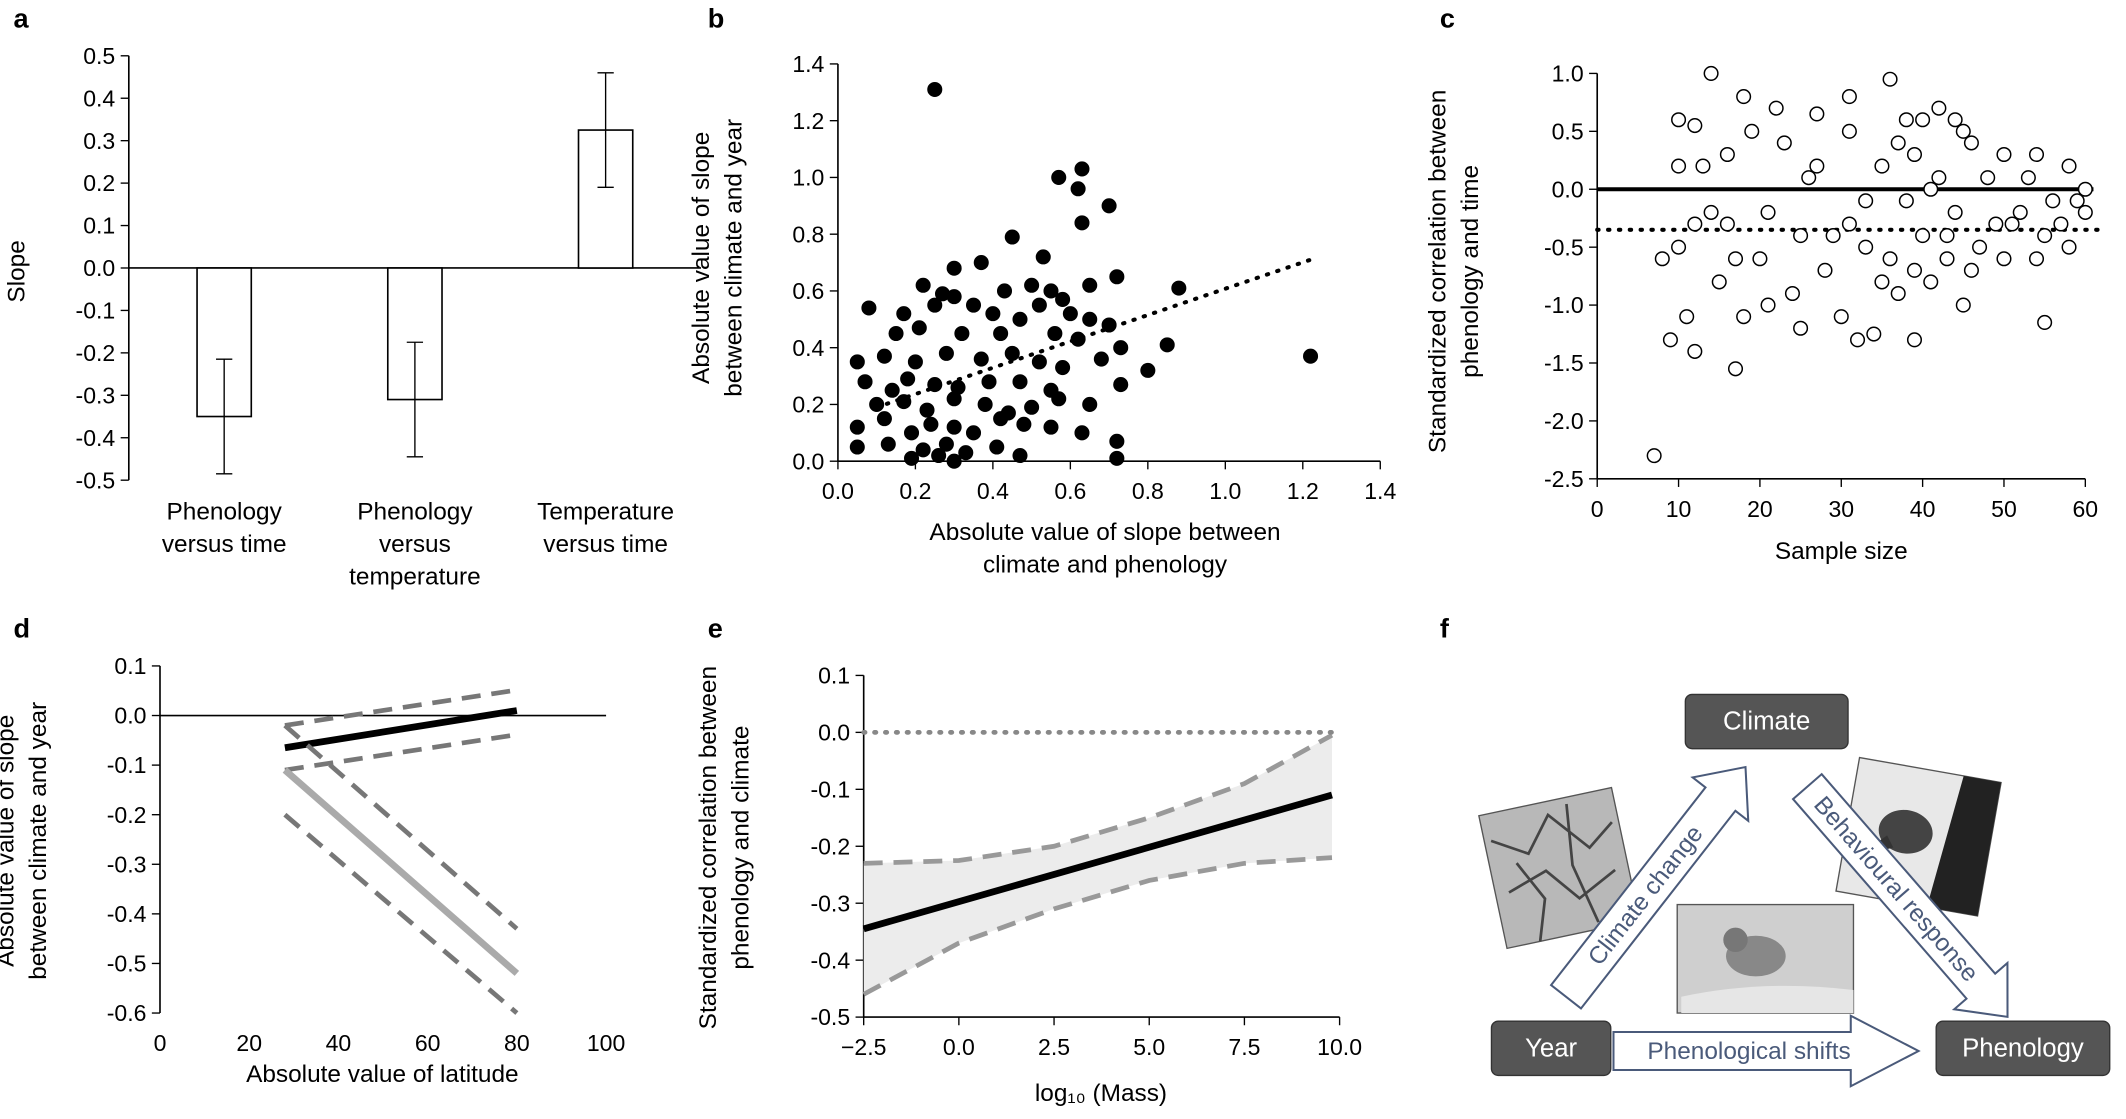 The height and width of the screenshot is (1119, 2126). What do you see at coordinates (1923, 509) in the screenshot?
I see `x-tick-label: 40` at bounding box center [1923, 509].